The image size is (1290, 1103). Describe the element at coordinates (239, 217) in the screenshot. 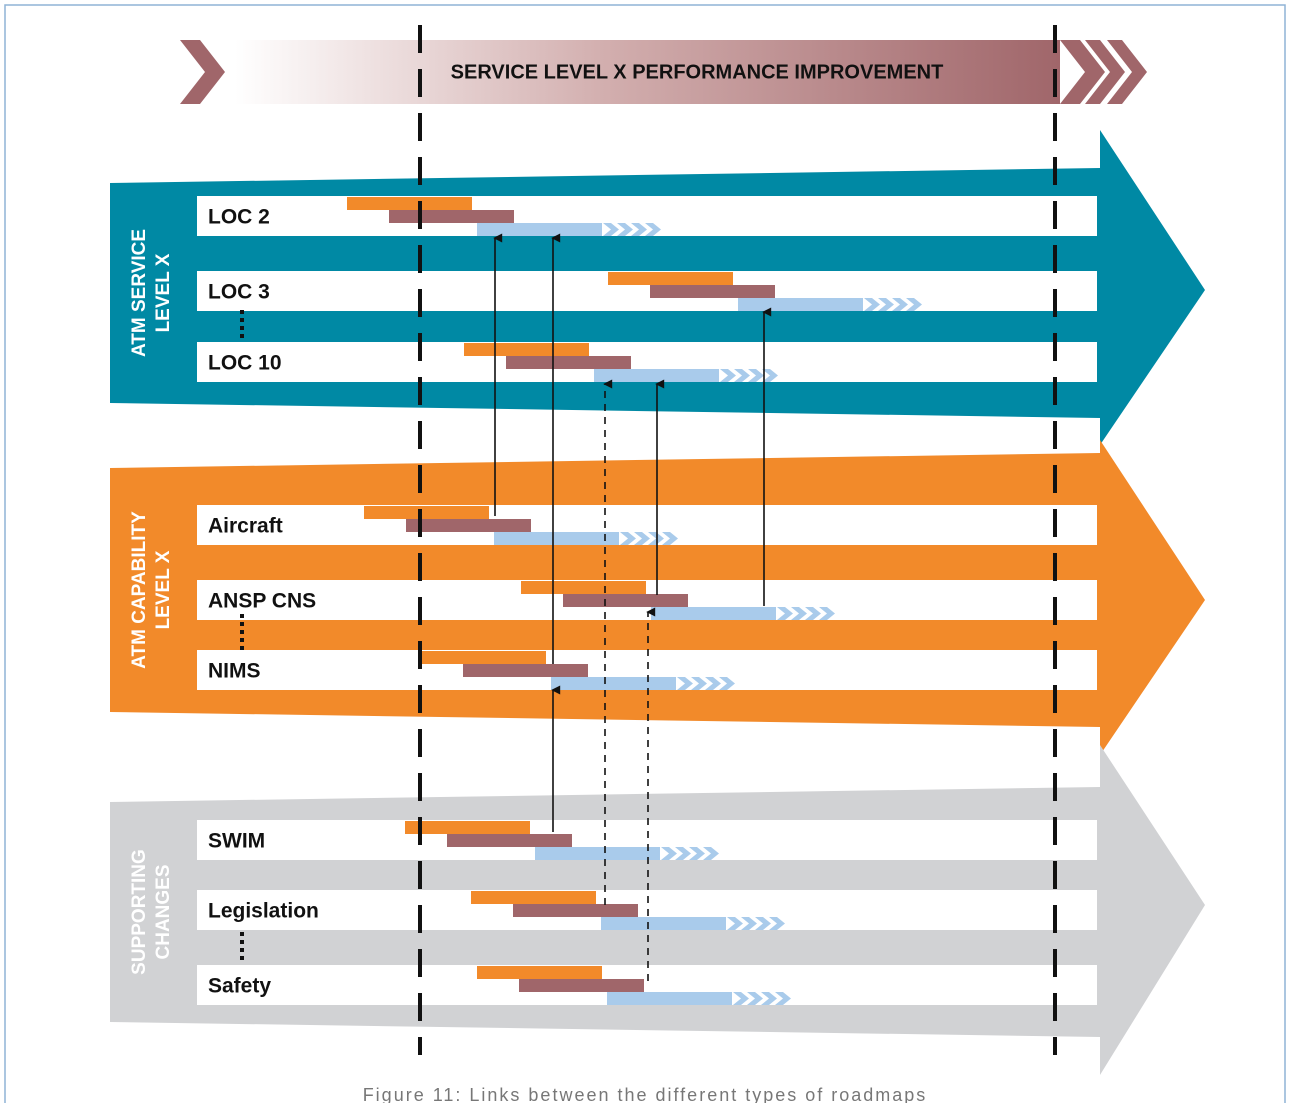

I see `row-label: LOC 2` at that location.